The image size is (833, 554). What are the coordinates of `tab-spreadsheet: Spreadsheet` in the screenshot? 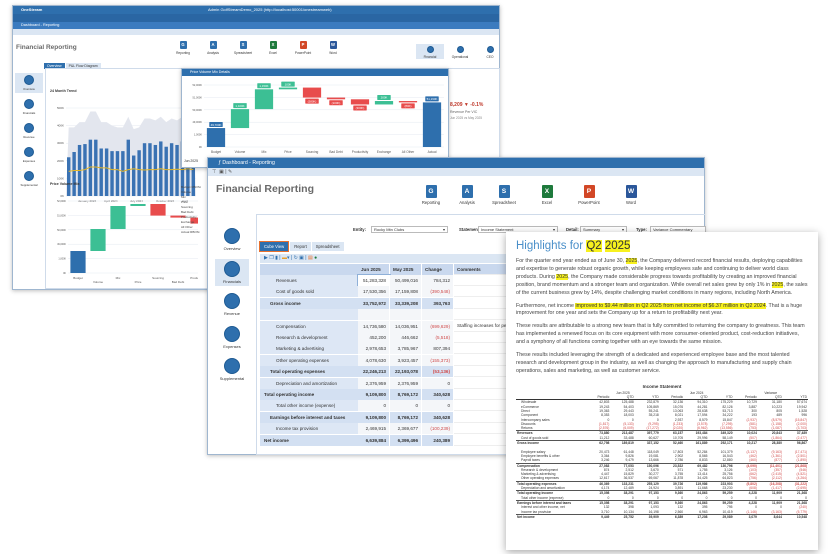 It's located at (327, 246).